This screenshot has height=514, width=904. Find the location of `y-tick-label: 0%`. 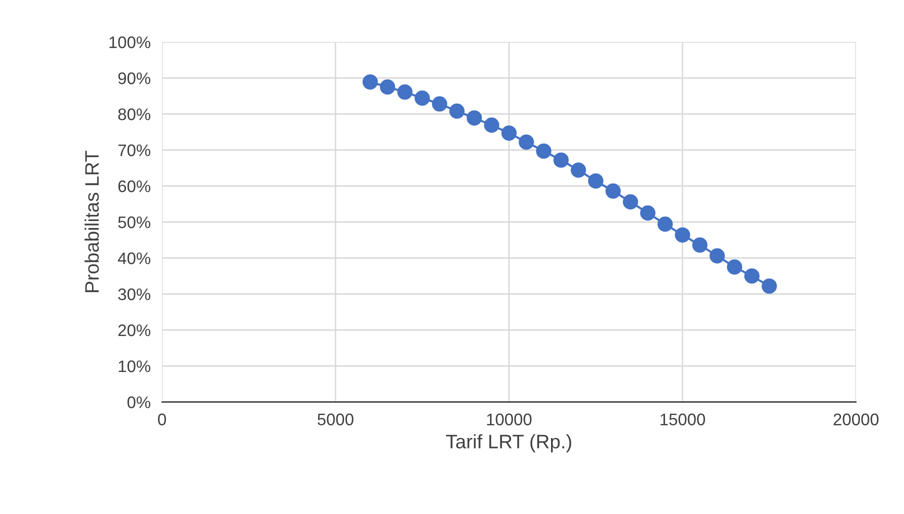

y-tick-label: 0% is located at coordinates (138, 402).